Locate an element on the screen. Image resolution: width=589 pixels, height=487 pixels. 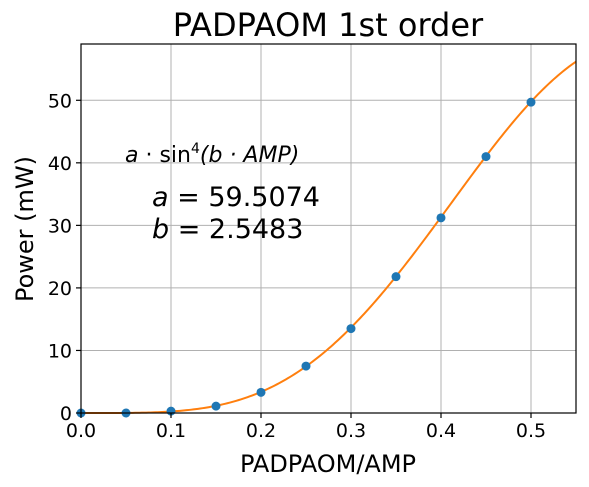
y-tick-label: 30 is located at coordinates (60, 226).